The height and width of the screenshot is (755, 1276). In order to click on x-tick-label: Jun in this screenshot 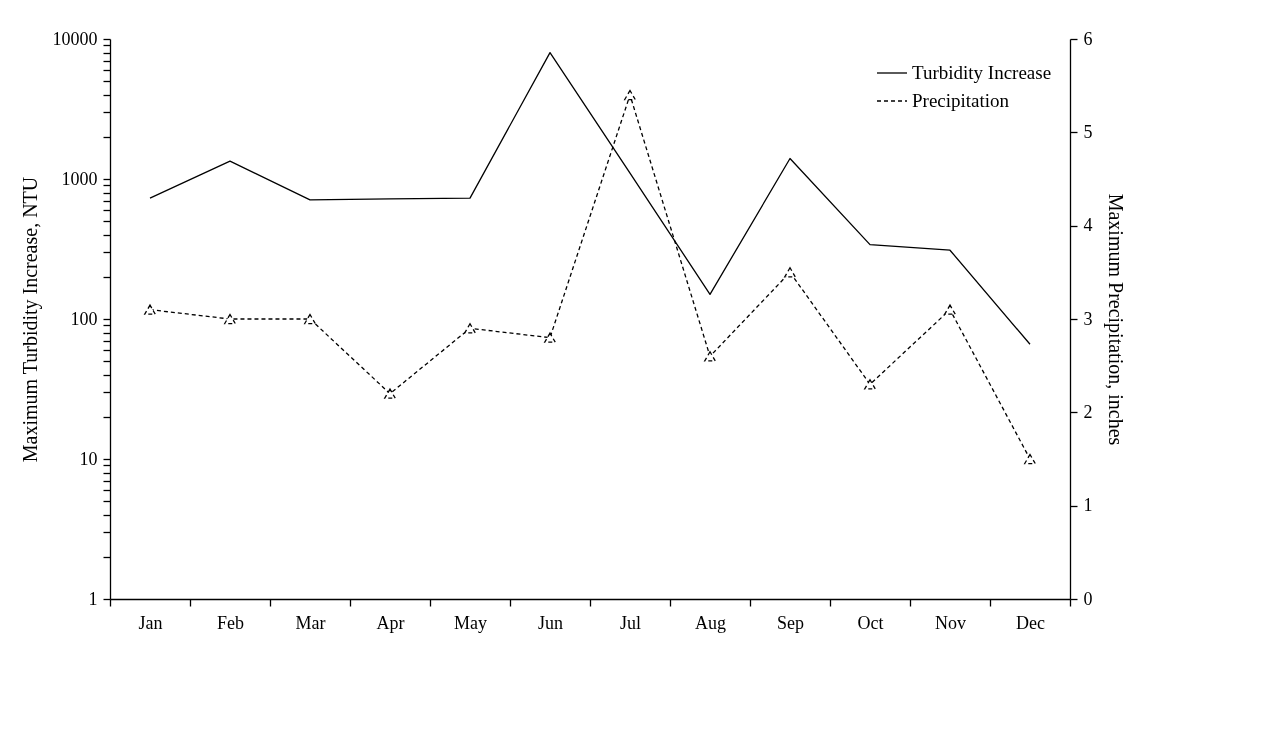, I will do `click(550, 622)`.